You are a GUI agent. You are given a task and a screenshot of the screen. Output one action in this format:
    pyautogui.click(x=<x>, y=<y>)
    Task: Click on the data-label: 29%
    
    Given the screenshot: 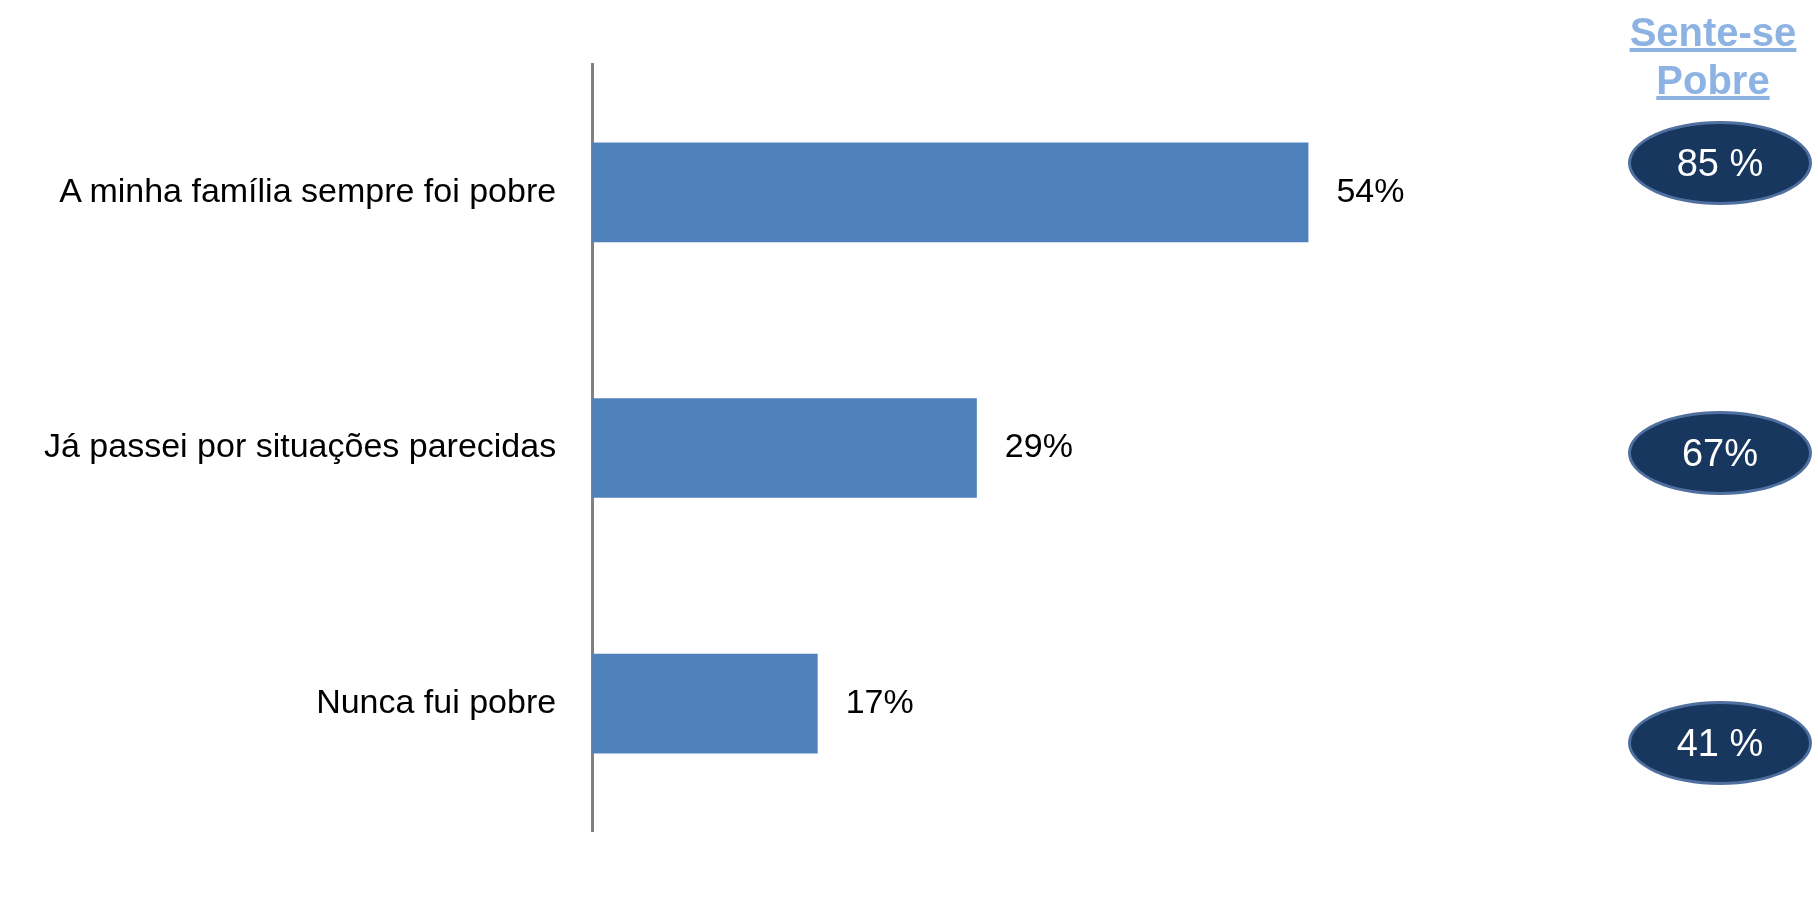 What is the action you would take?
    pyautogui.click(x=1038, y=445)
    